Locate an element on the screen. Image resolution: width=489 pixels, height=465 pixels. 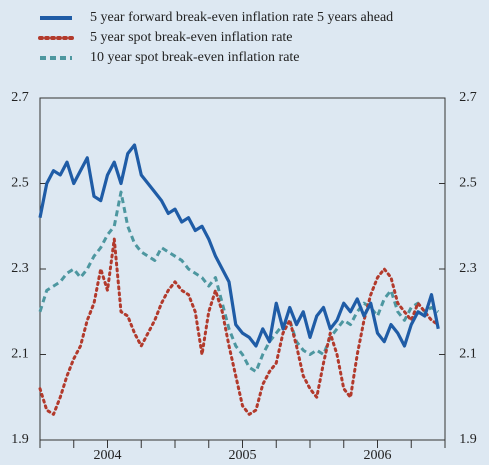
y2-tick-label: 2.1 is located at coordinates (468, 354).